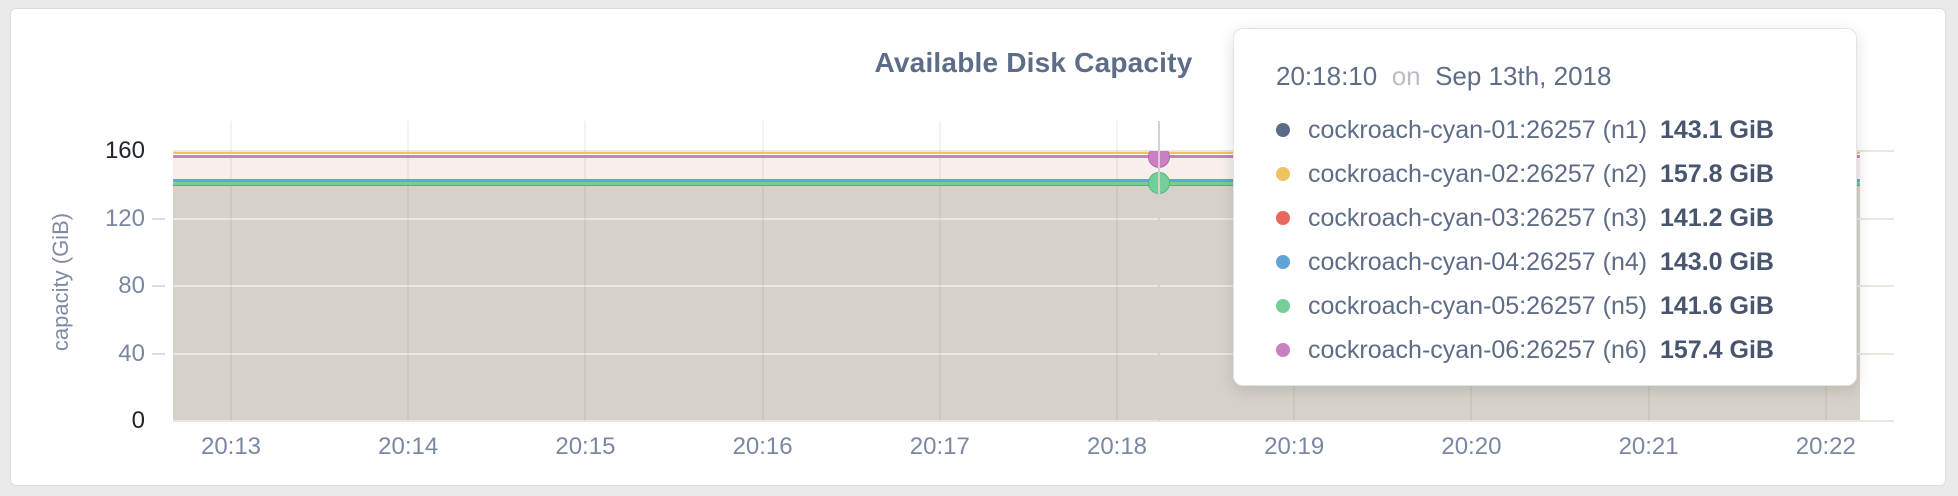 The height and width of the screenshot is (496, 1958). What do you see at coordinates (1294, 446) in the screenshot?
I see `x-tick-label: 20:19` at bounding box center [1294, 446].